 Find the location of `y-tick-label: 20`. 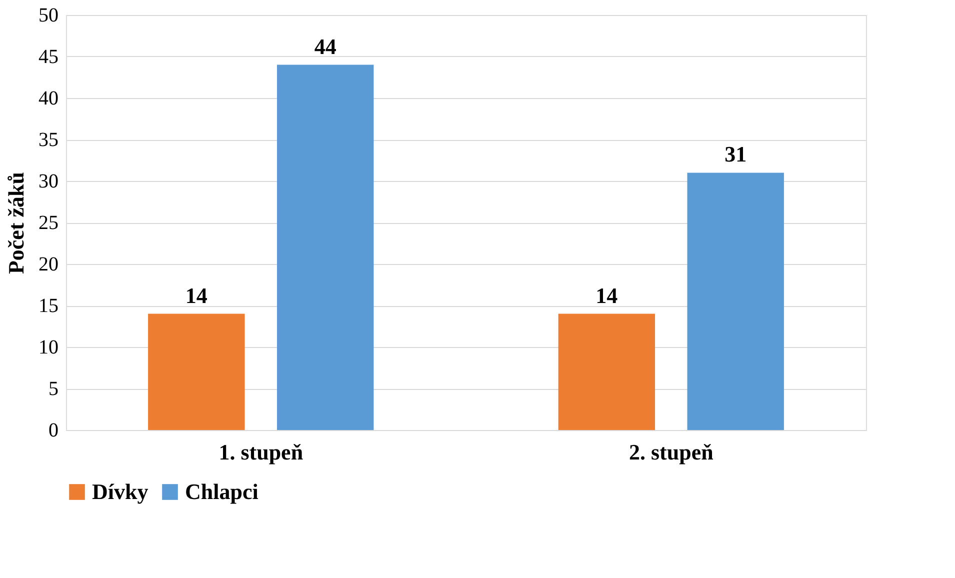

y-tick-label: 20 is located at coordinates (48, 265).